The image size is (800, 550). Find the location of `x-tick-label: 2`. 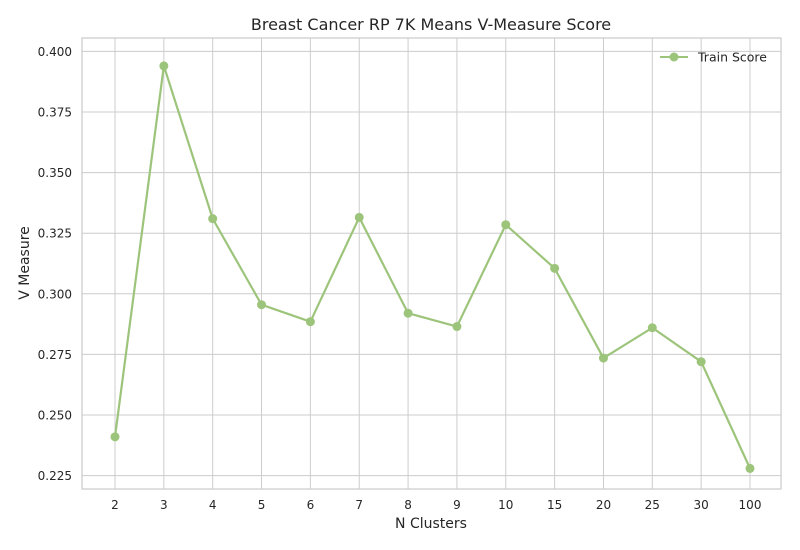

x-tick-label: 2 is located at coordinates (115, 505).